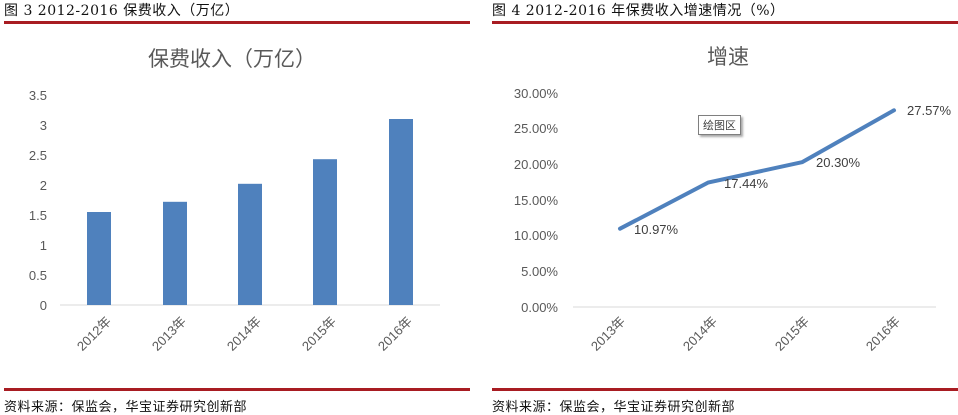 Image resolution: width=958 pixels, height=415 pixels. I want to click on svg-text: 20.30%, so click(838, 162).